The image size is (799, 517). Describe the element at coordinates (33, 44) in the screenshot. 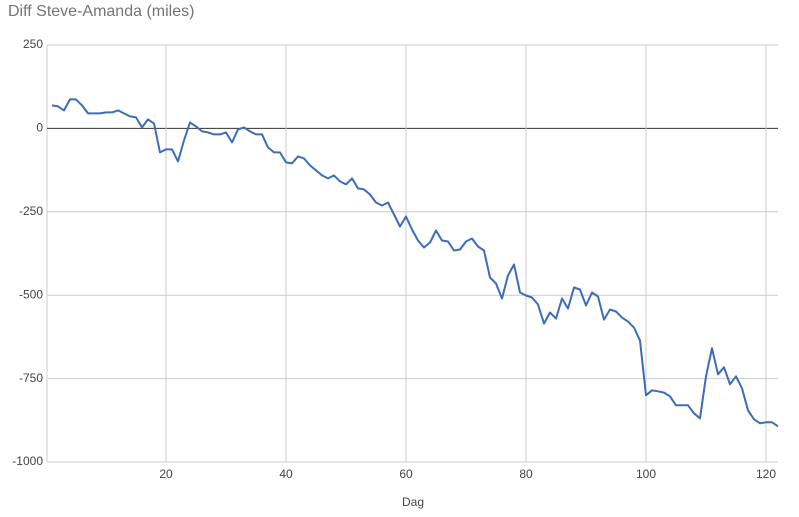

I see `y-tick-label: 250` at that location.